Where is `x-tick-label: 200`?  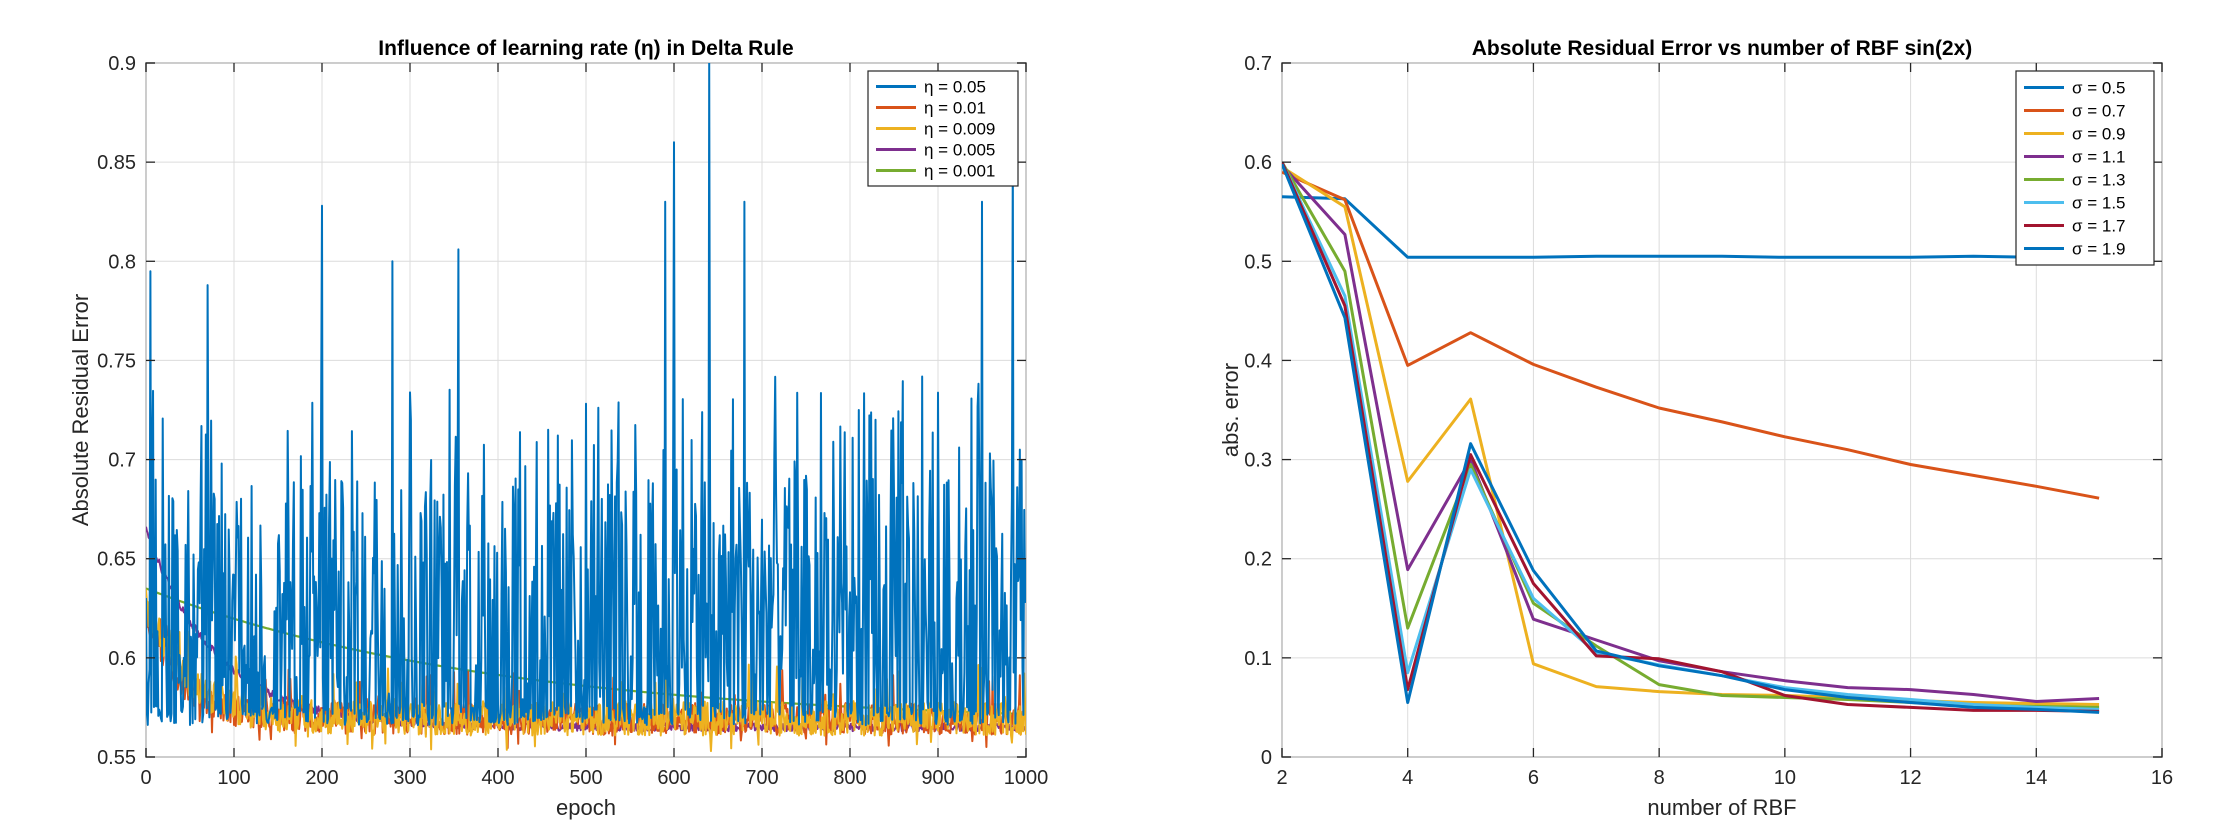 x-tick-label: 200 is located at coordinates (321, 778).